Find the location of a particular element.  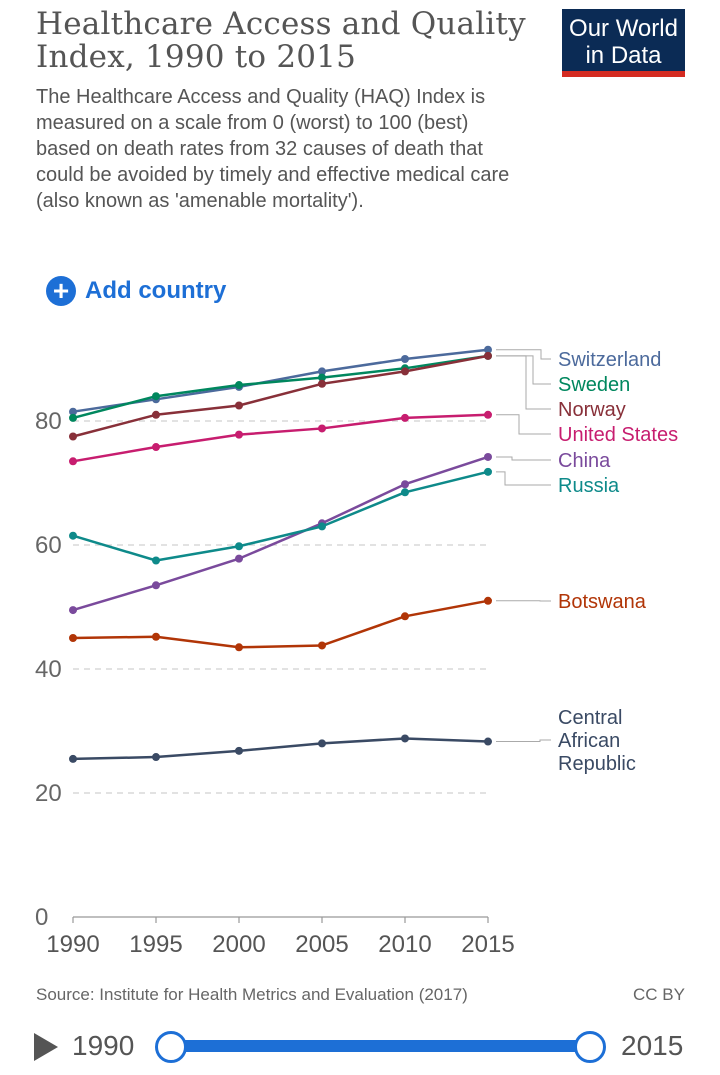

y-tick-label-60: 60 is located at coordinates (48, 545).